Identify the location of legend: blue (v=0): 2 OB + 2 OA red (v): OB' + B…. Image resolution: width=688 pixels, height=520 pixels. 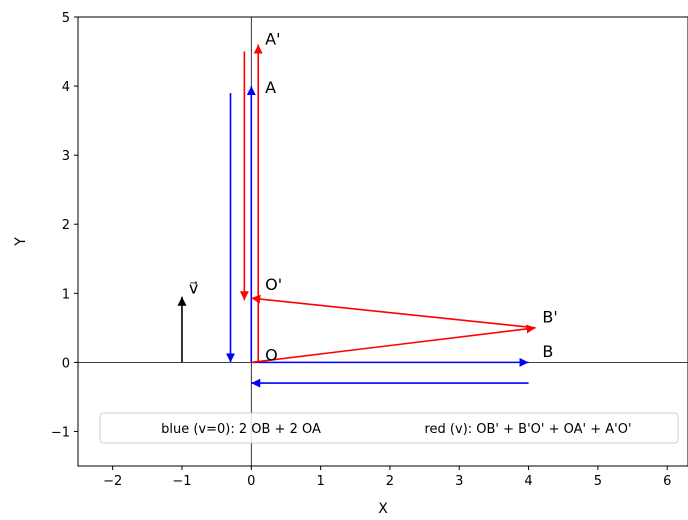
(389, 428).